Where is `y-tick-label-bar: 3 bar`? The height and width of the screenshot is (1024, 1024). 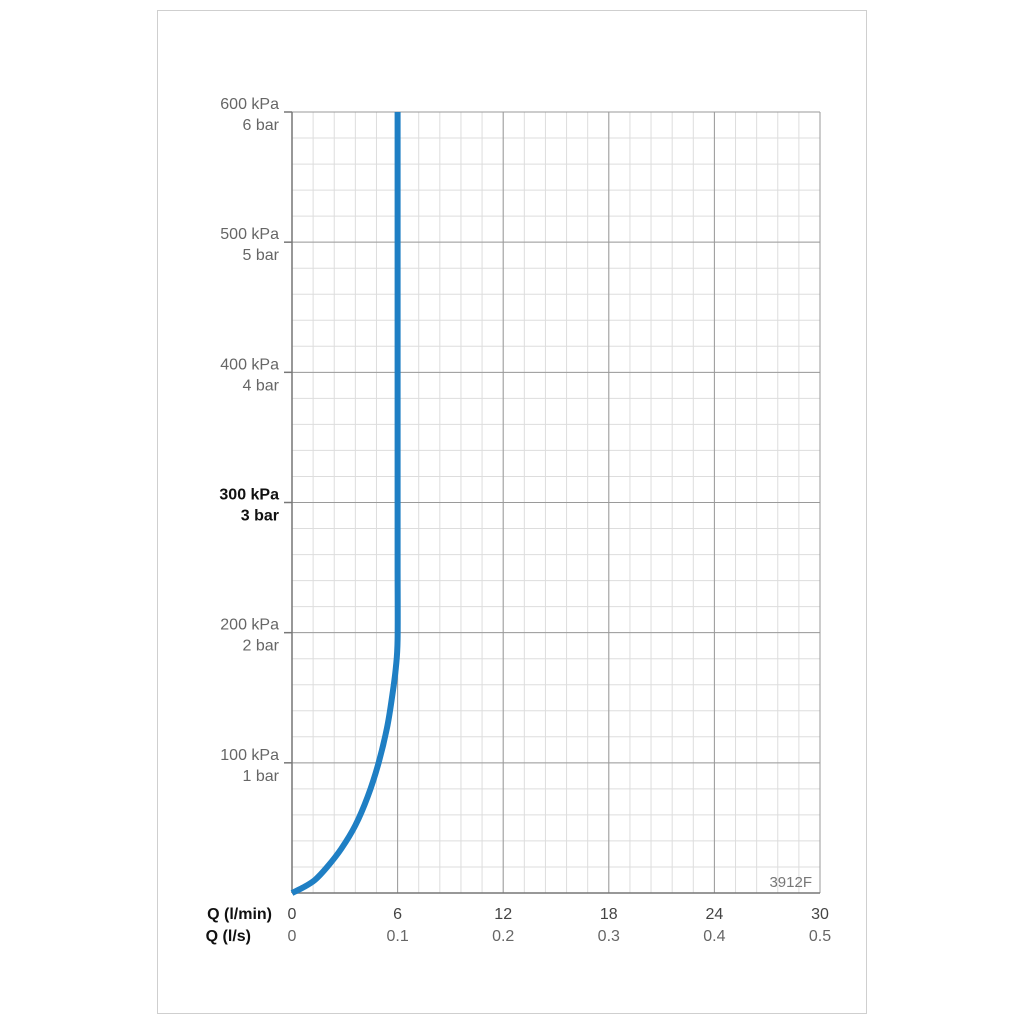 y-tick-label-bar: 3 bar is located at coordinates (260, 516).